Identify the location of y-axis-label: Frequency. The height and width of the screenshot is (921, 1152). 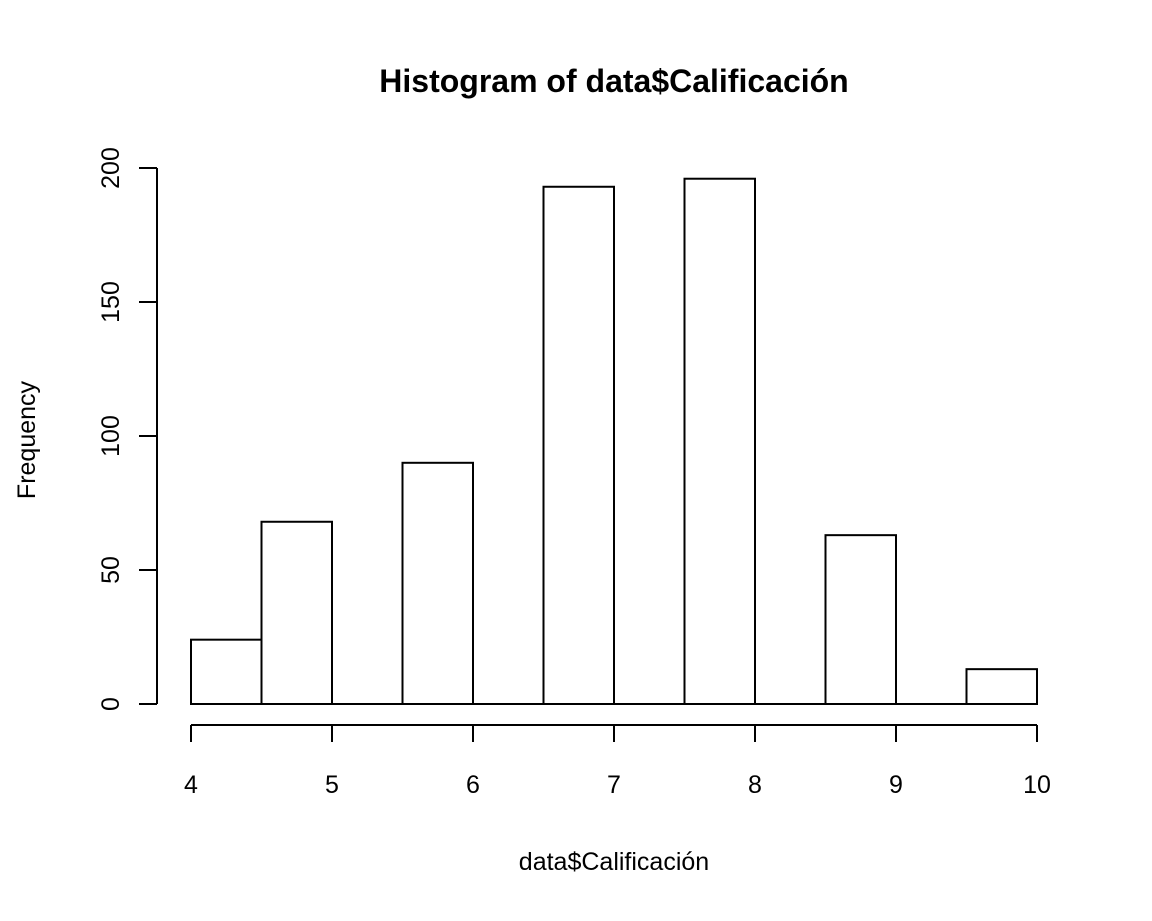
(27, 439).